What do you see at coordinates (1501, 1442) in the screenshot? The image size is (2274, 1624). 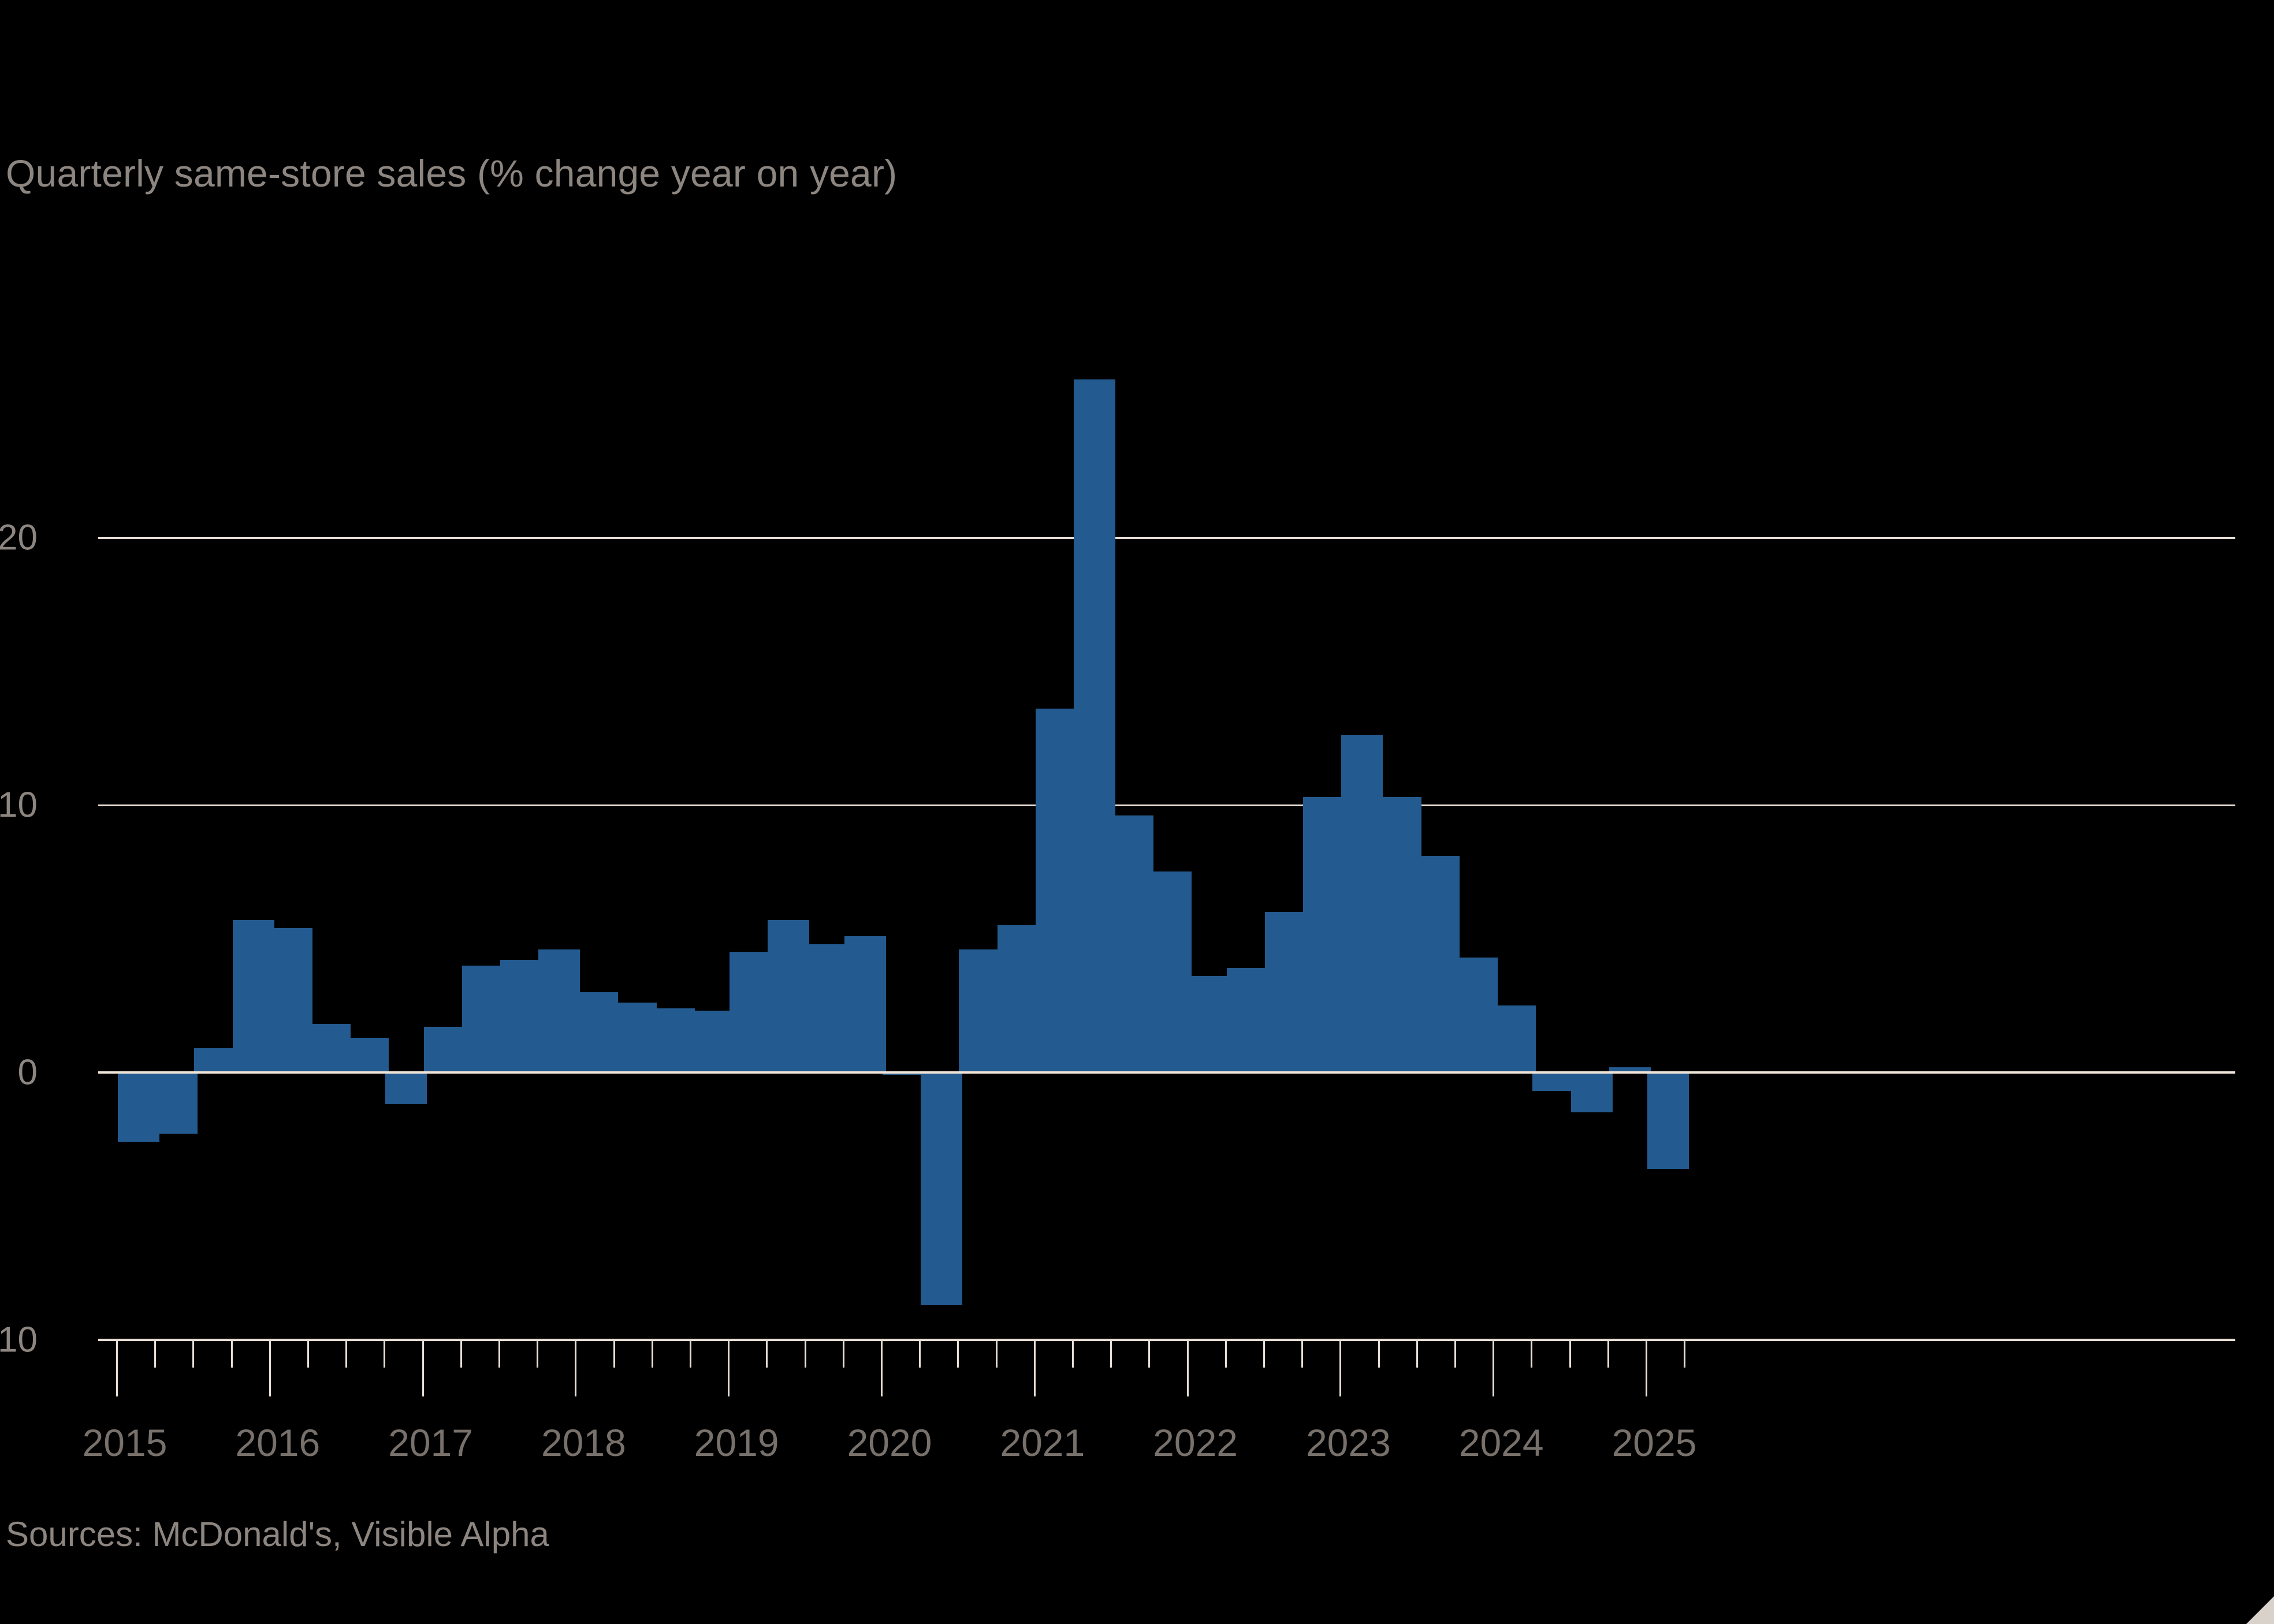 I see `x-axis-tick-label: 2024` at bounding box center [1501, 1442].